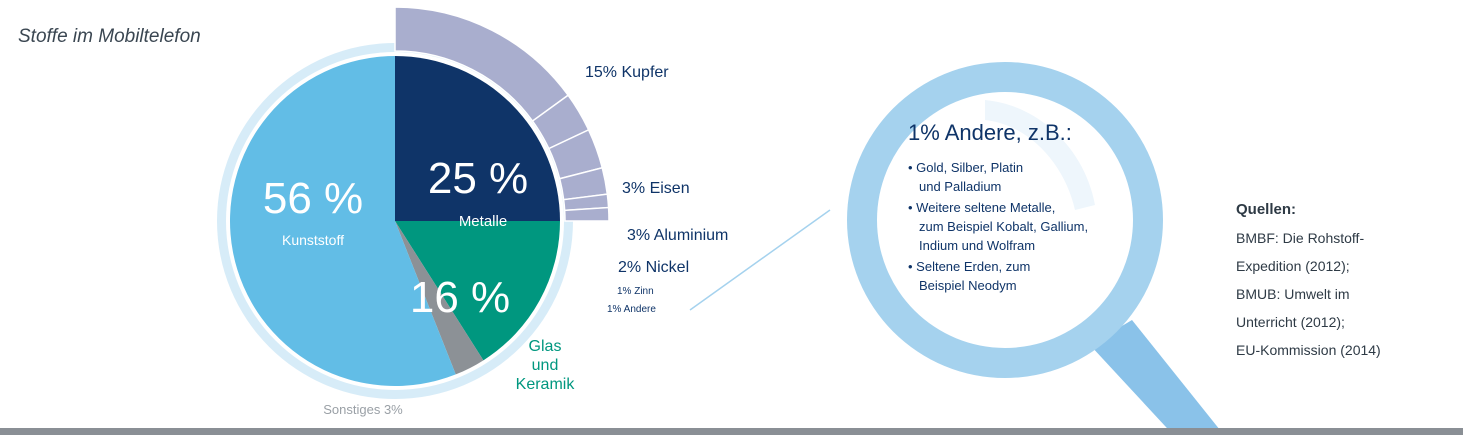 This screenshot has height=435, width=1463. Describe the element at coordinates (313, 198) in the screenshot. I see `slice-value-kunststoff: 56 %` at that location.